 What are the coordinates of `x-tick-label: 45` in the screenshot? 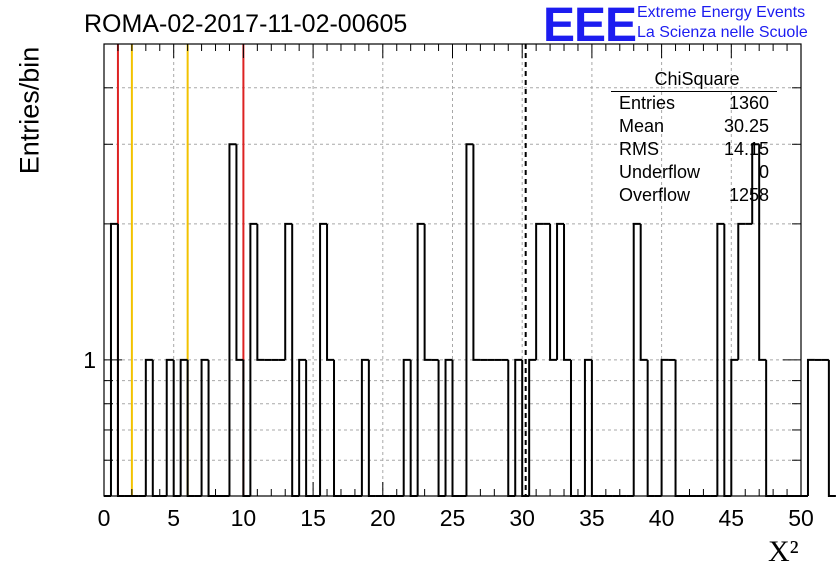 It's located at (732, 518).